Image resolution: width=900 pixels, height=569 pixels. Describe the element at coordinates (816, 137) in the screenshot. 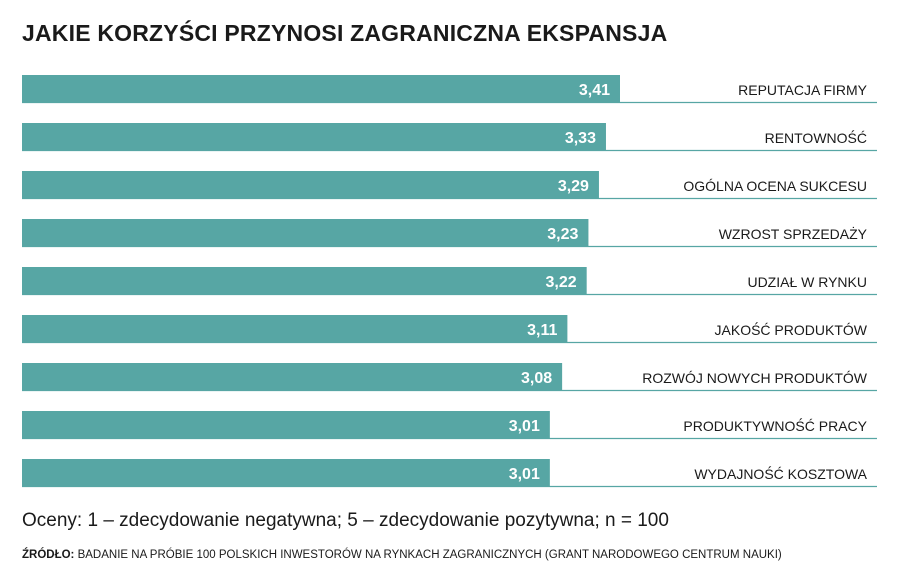

I see `category-label-2: RENTOWNOŚĆ` at that location.